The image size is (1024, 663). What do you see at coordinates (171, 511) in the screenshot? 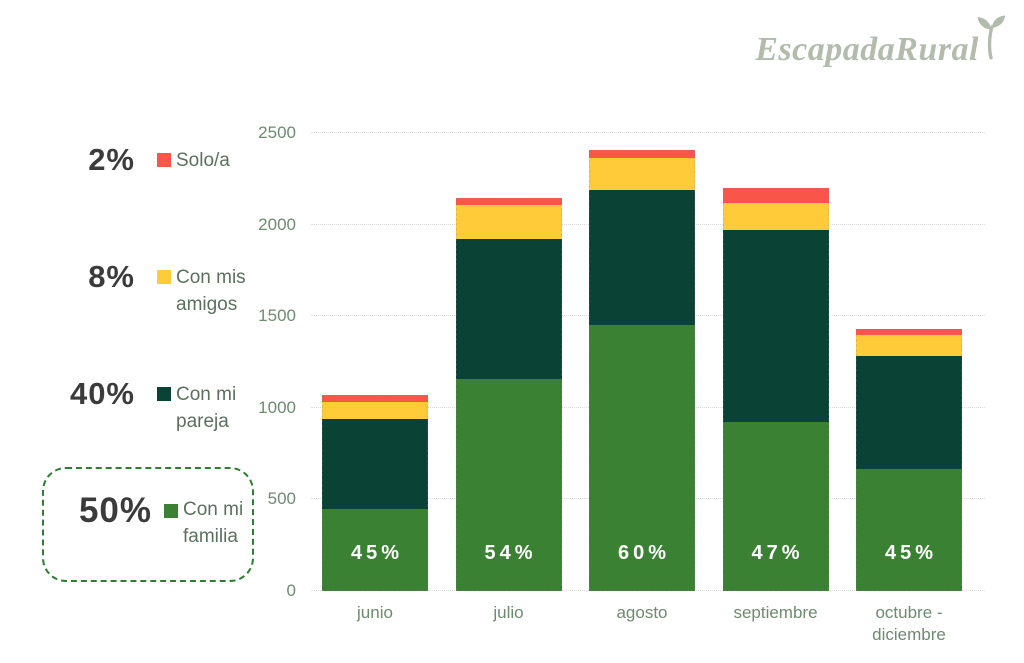
I see `legend-swatch-familia-icon` at bounding box center [171, 511].